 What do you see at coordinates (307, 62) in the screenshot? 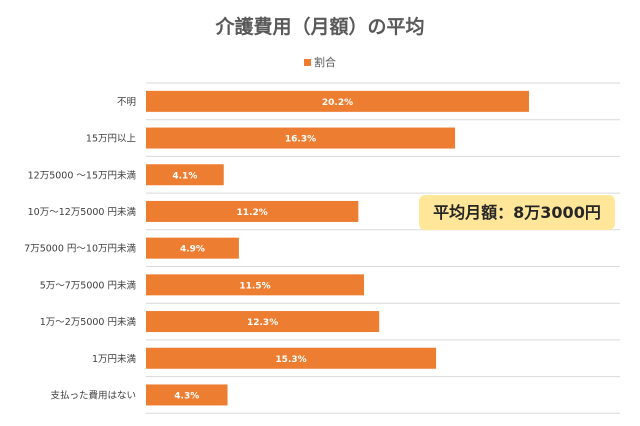
I see `legend-swatch` at bounding box center [307, 62].